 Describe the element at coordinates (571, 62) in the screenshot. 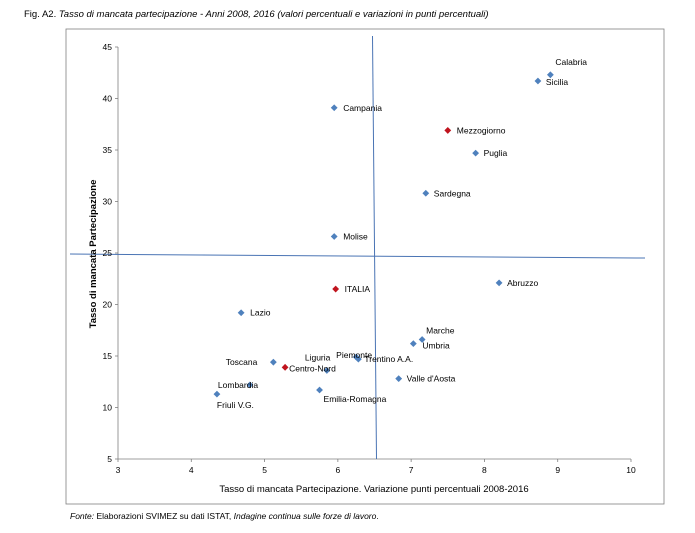

I see `point-label-calabria: Calabria` at that location.